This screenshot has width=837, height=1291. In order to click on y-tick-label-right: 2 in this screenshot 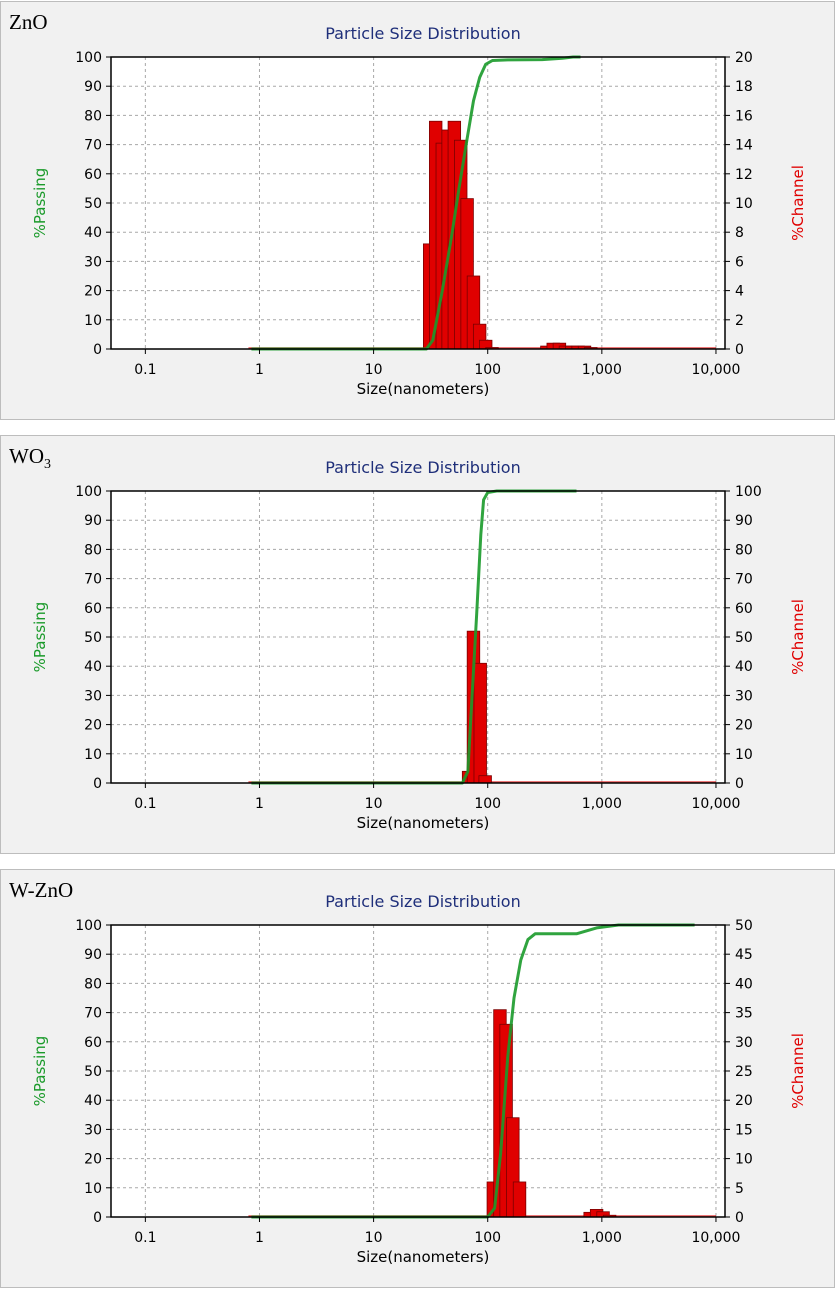, I will do `click(739, 321)`.